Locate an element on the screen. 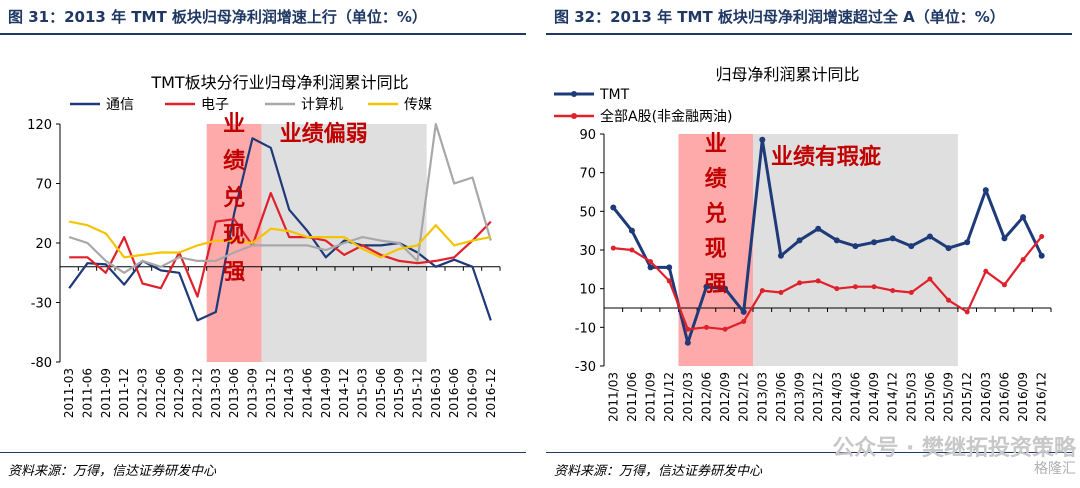 The width and height of the screenshot is (1080, 488). legend-marker is located at coordinates (574, 116).